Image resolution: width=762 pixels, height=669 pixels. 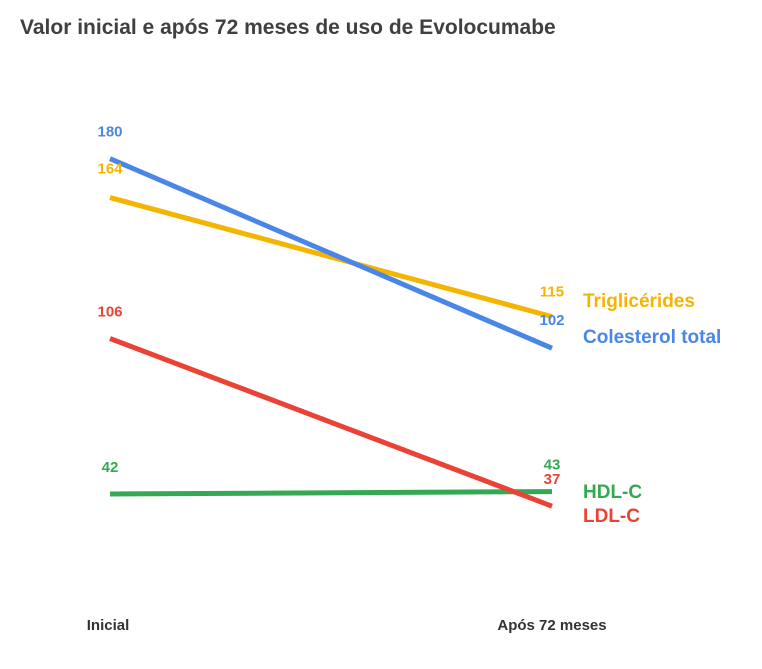 What do you see at coordinates (331, 257) in the screenshot?
I see `series-line-triglicerides` at bounding box center [331, 257].